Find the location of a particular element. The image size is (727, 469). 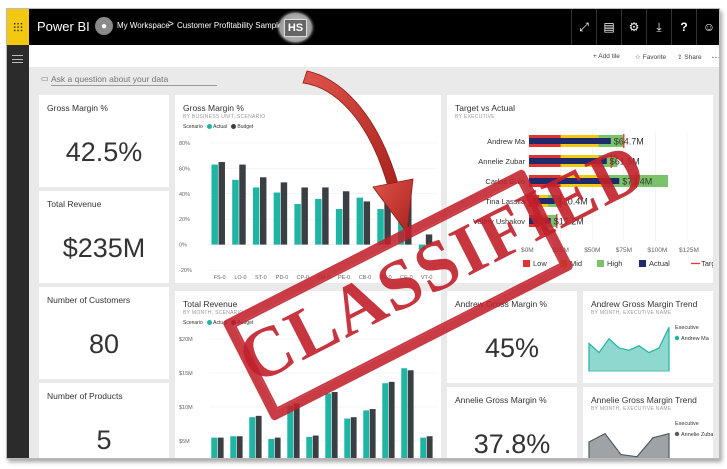

legend-swatch is located at coordinates (526, 263).